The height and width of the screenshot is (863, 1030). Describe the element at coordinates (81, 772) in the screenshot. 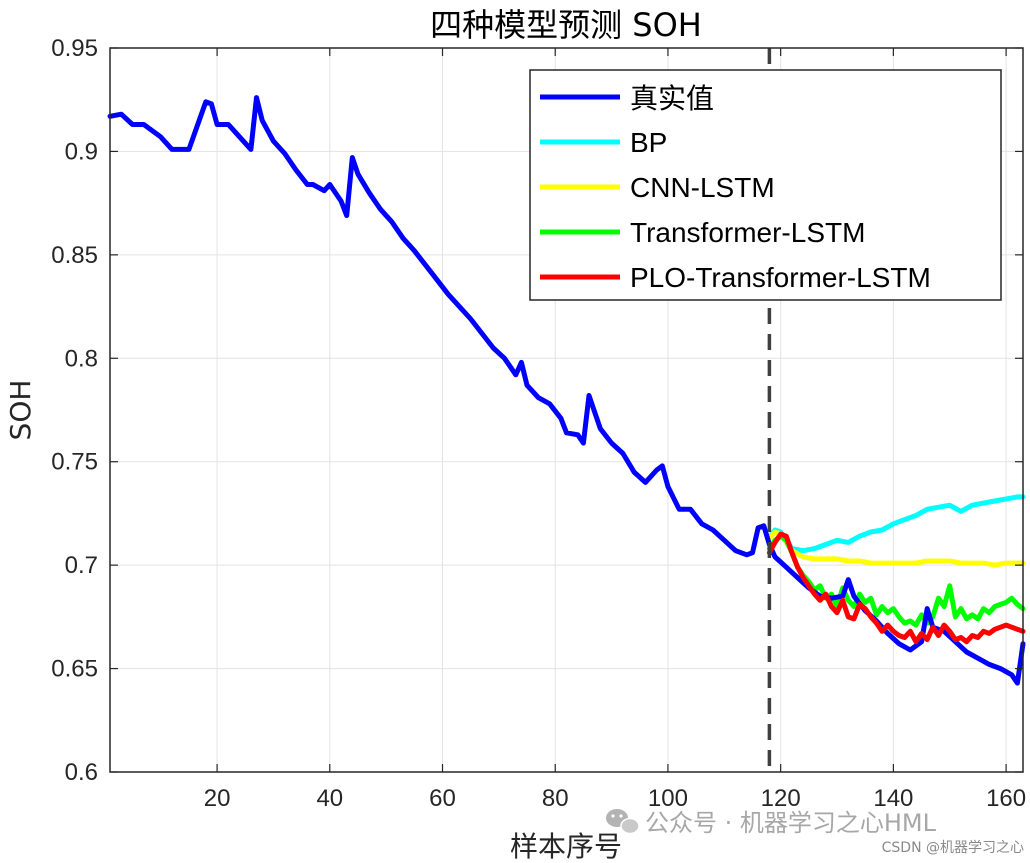

I see `y-tick-label: 0.6` at that location.